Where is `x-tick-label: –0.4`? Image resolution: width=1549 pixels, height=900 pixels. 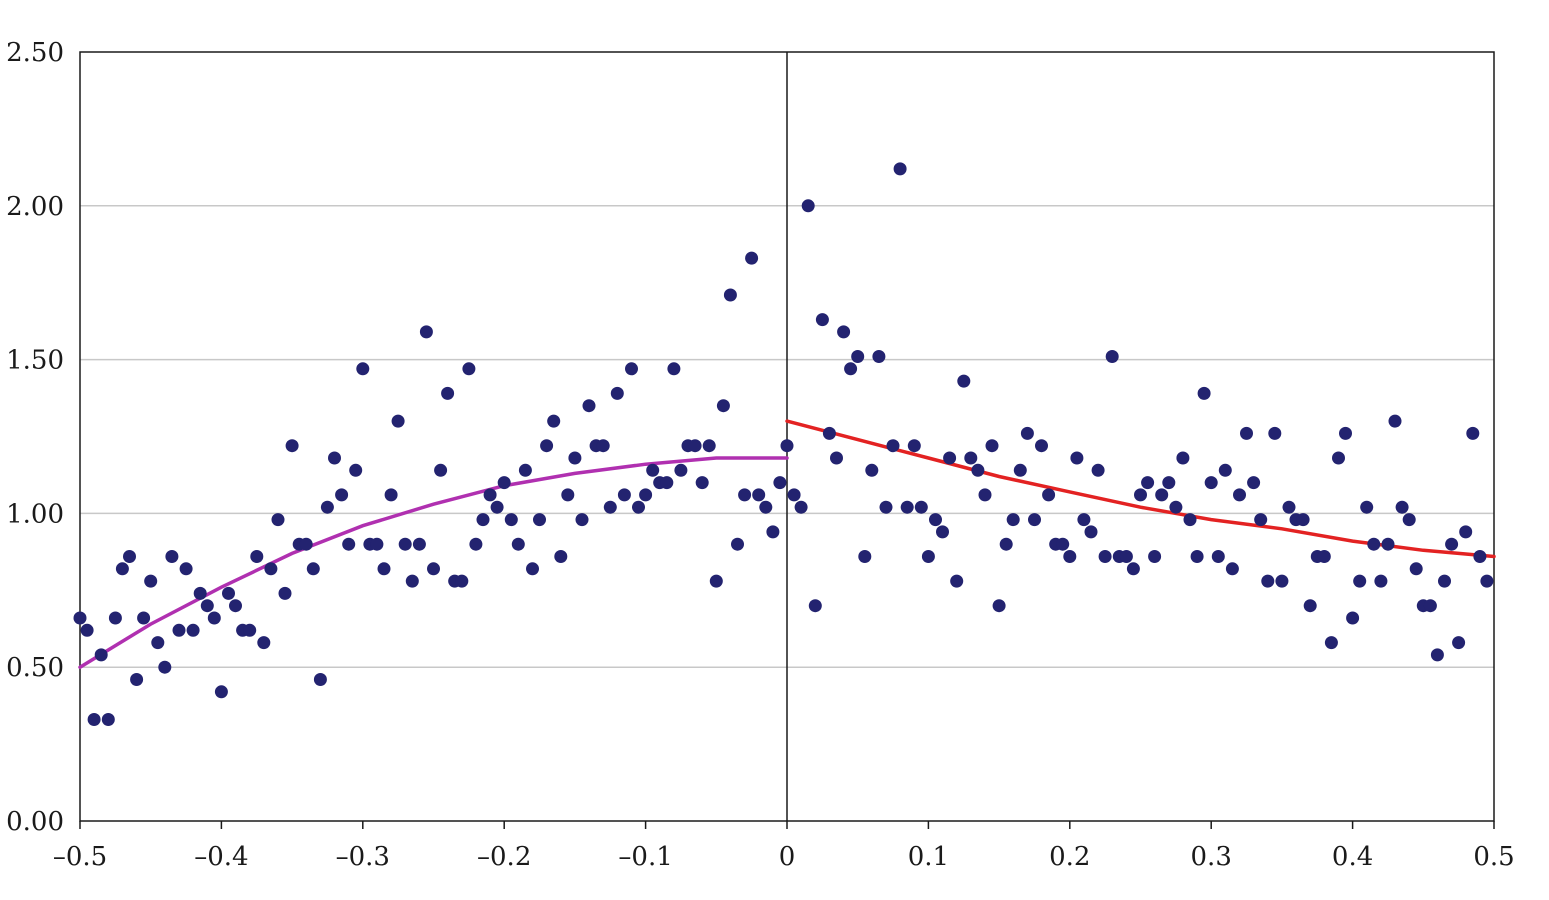 x-tick-label: –0.4 is located at coordinates (221, 857).